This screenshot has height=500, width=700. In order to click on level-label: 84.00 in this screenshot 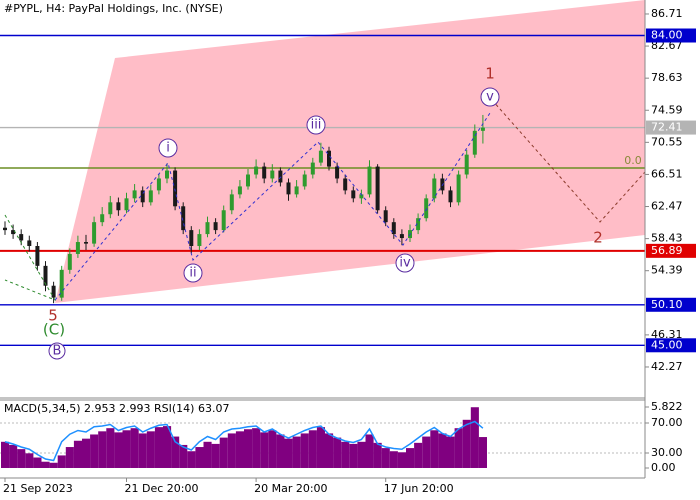, I will do `click(667, 35)`.